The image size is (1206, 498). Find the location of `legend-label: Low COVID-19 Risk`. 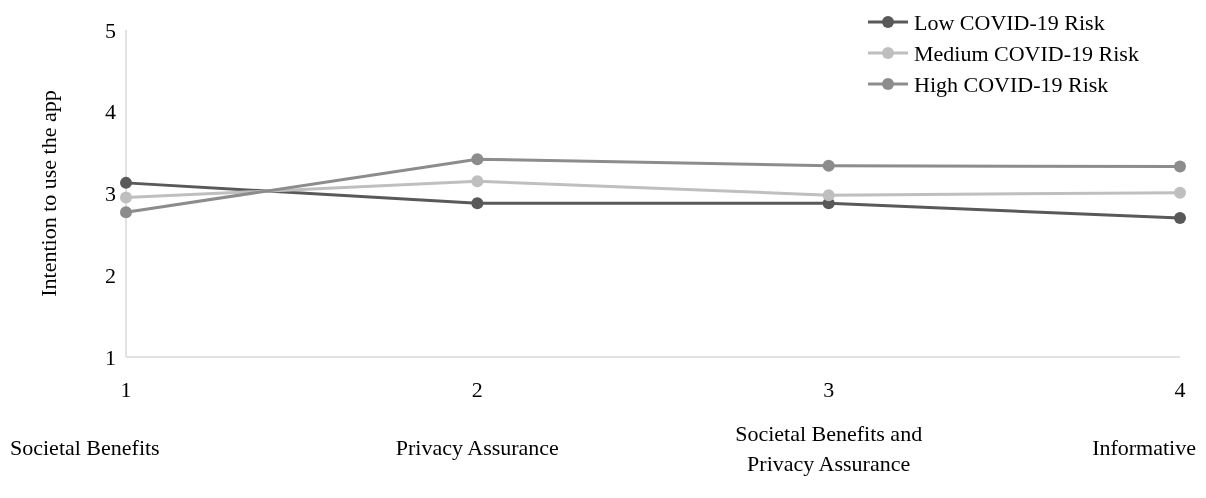

legend-label: Low COVID-19 Risk is located at coordinates (1009, 22).